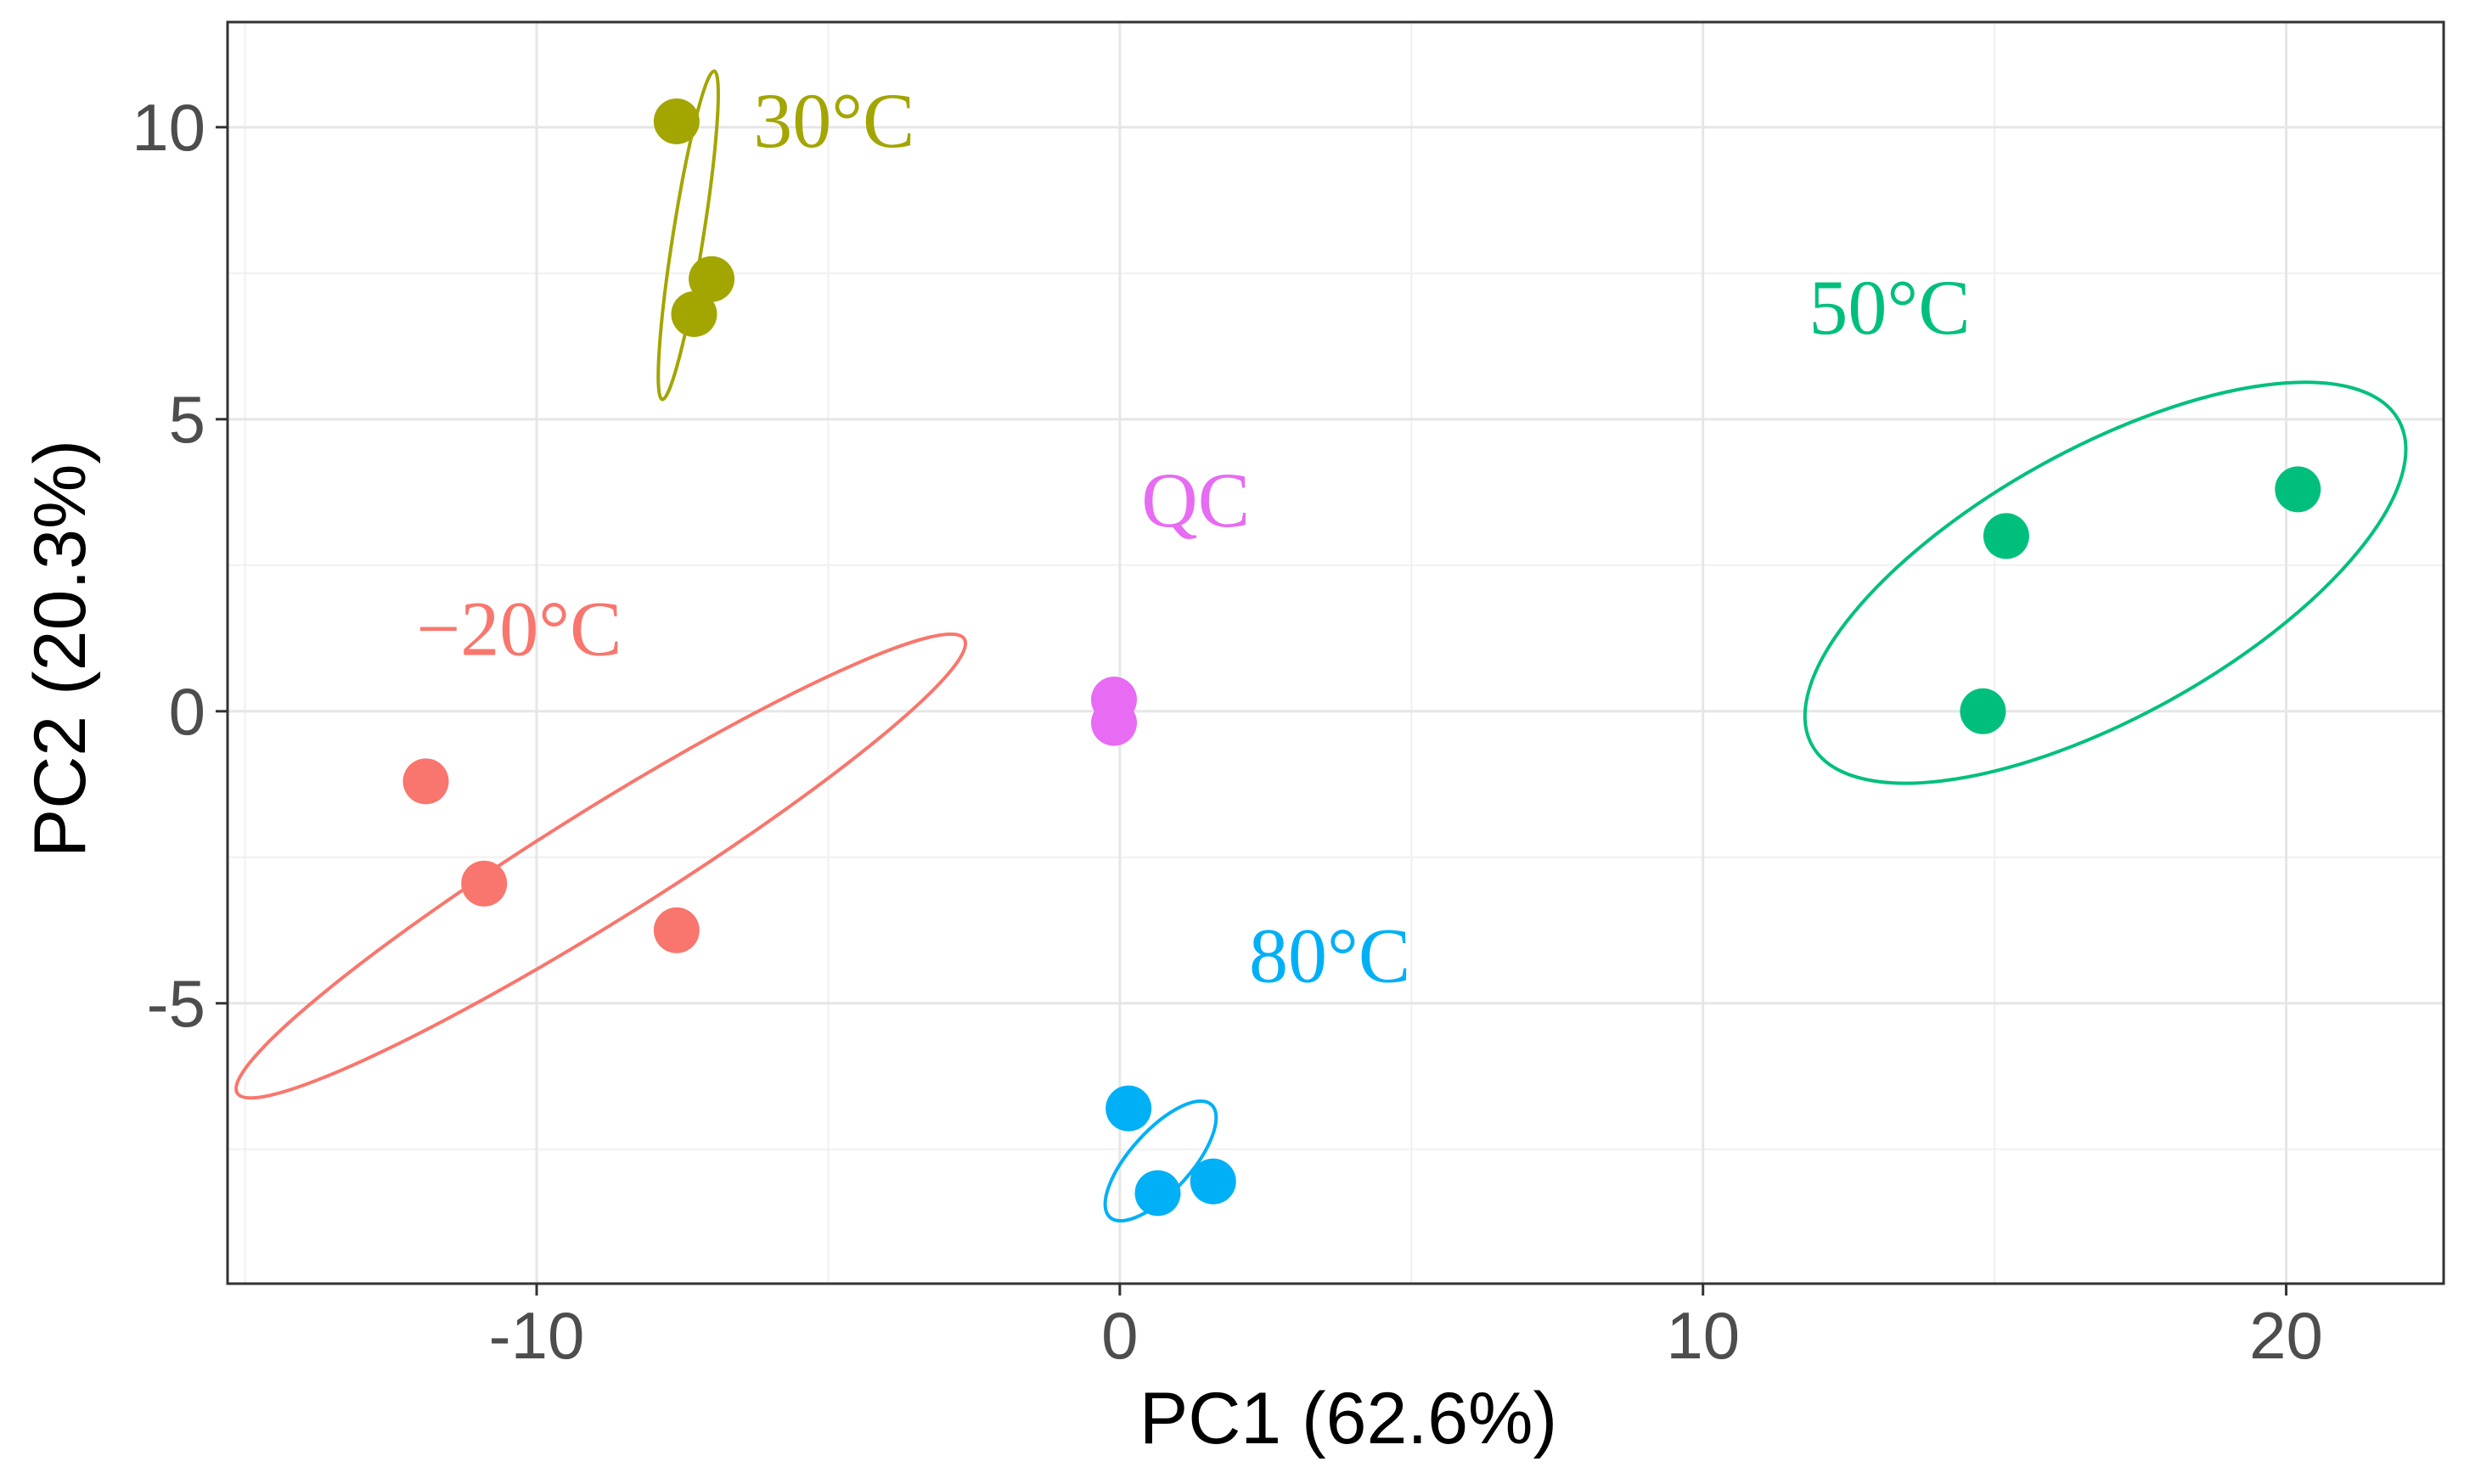  Describe the element at coordinates (2105, 583) in the screenshot. I see `ellipse-50c` at that location.